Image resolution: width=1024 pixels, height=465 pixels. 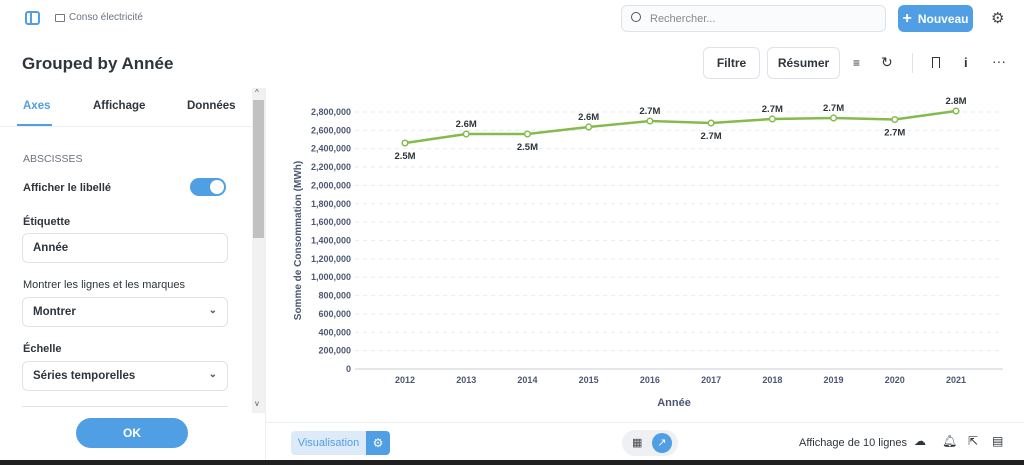 I want to click on calendar-icon: ▤, so click(x=998, y=441).